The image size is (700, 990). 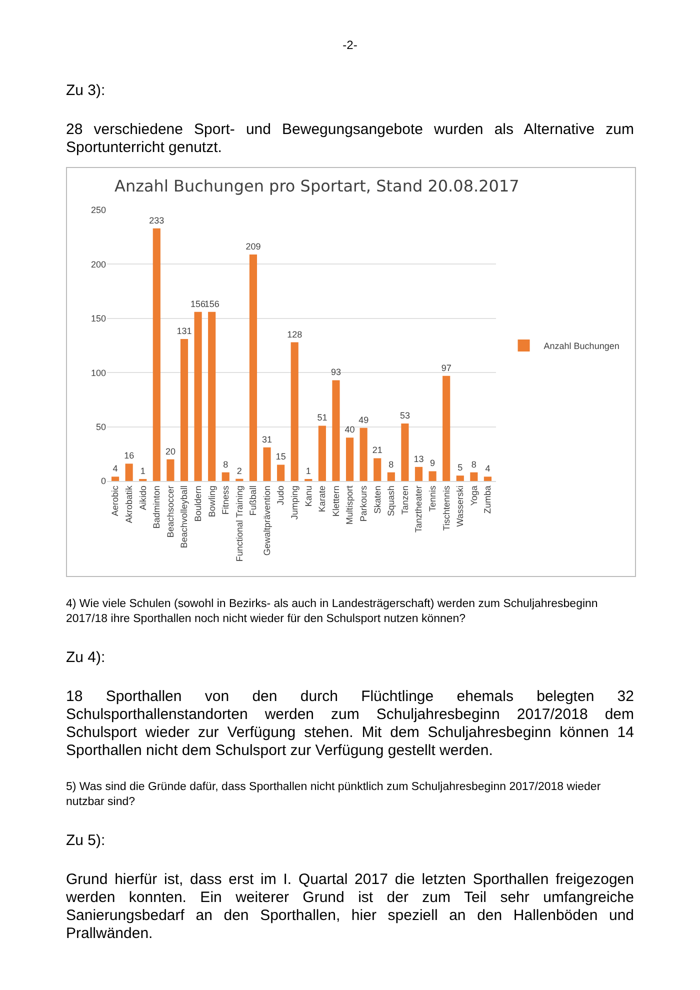 What do you see at coordinates (157, 507) in the screenshot?
I see `x-tick-label: Badminton` at bounding box center [157, 507].